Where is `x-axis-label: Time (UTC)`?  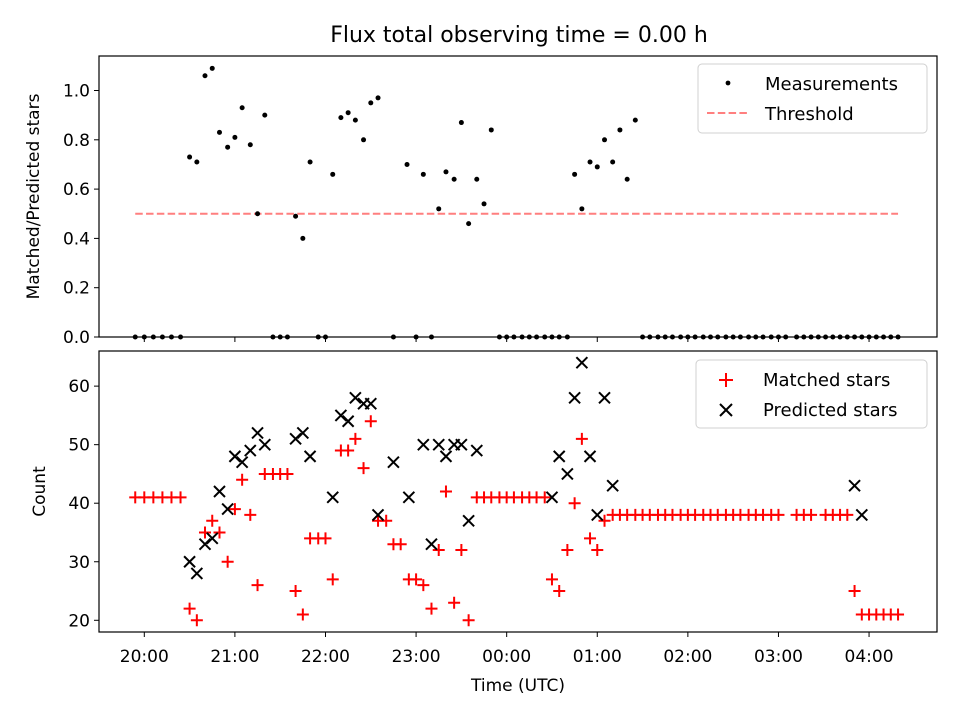
x-axis-label: Time (UTC) is located at coordinates (517, 686).